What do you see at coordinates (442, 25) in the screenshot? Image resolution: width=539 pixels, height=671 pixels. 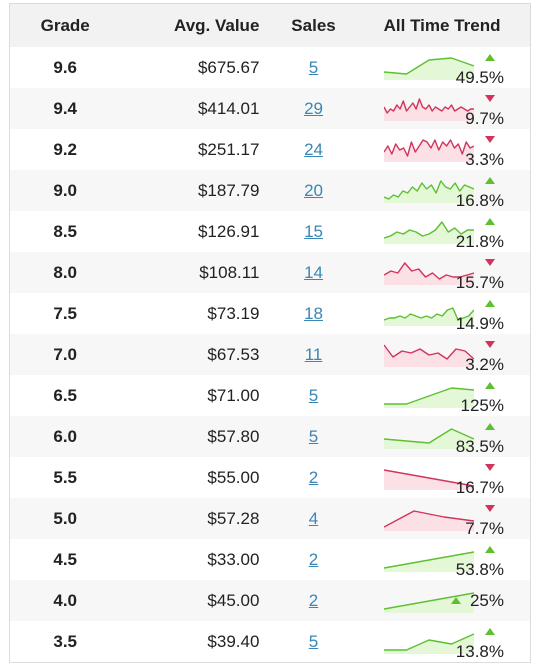 I see `header-all-time-trend: All Time Trend` at bounding box center [442, 25].